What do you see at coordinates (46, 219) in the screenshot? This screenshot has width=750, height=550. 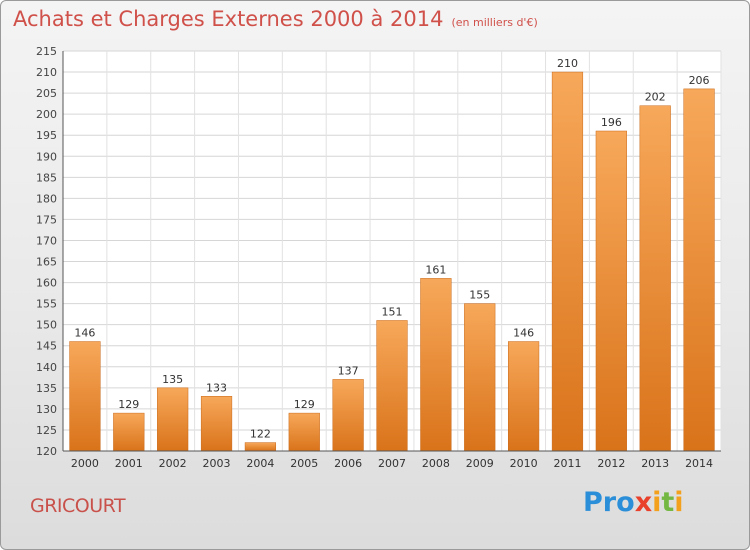 I see `y-tick-label: 175` at bounding box center [46, 219].